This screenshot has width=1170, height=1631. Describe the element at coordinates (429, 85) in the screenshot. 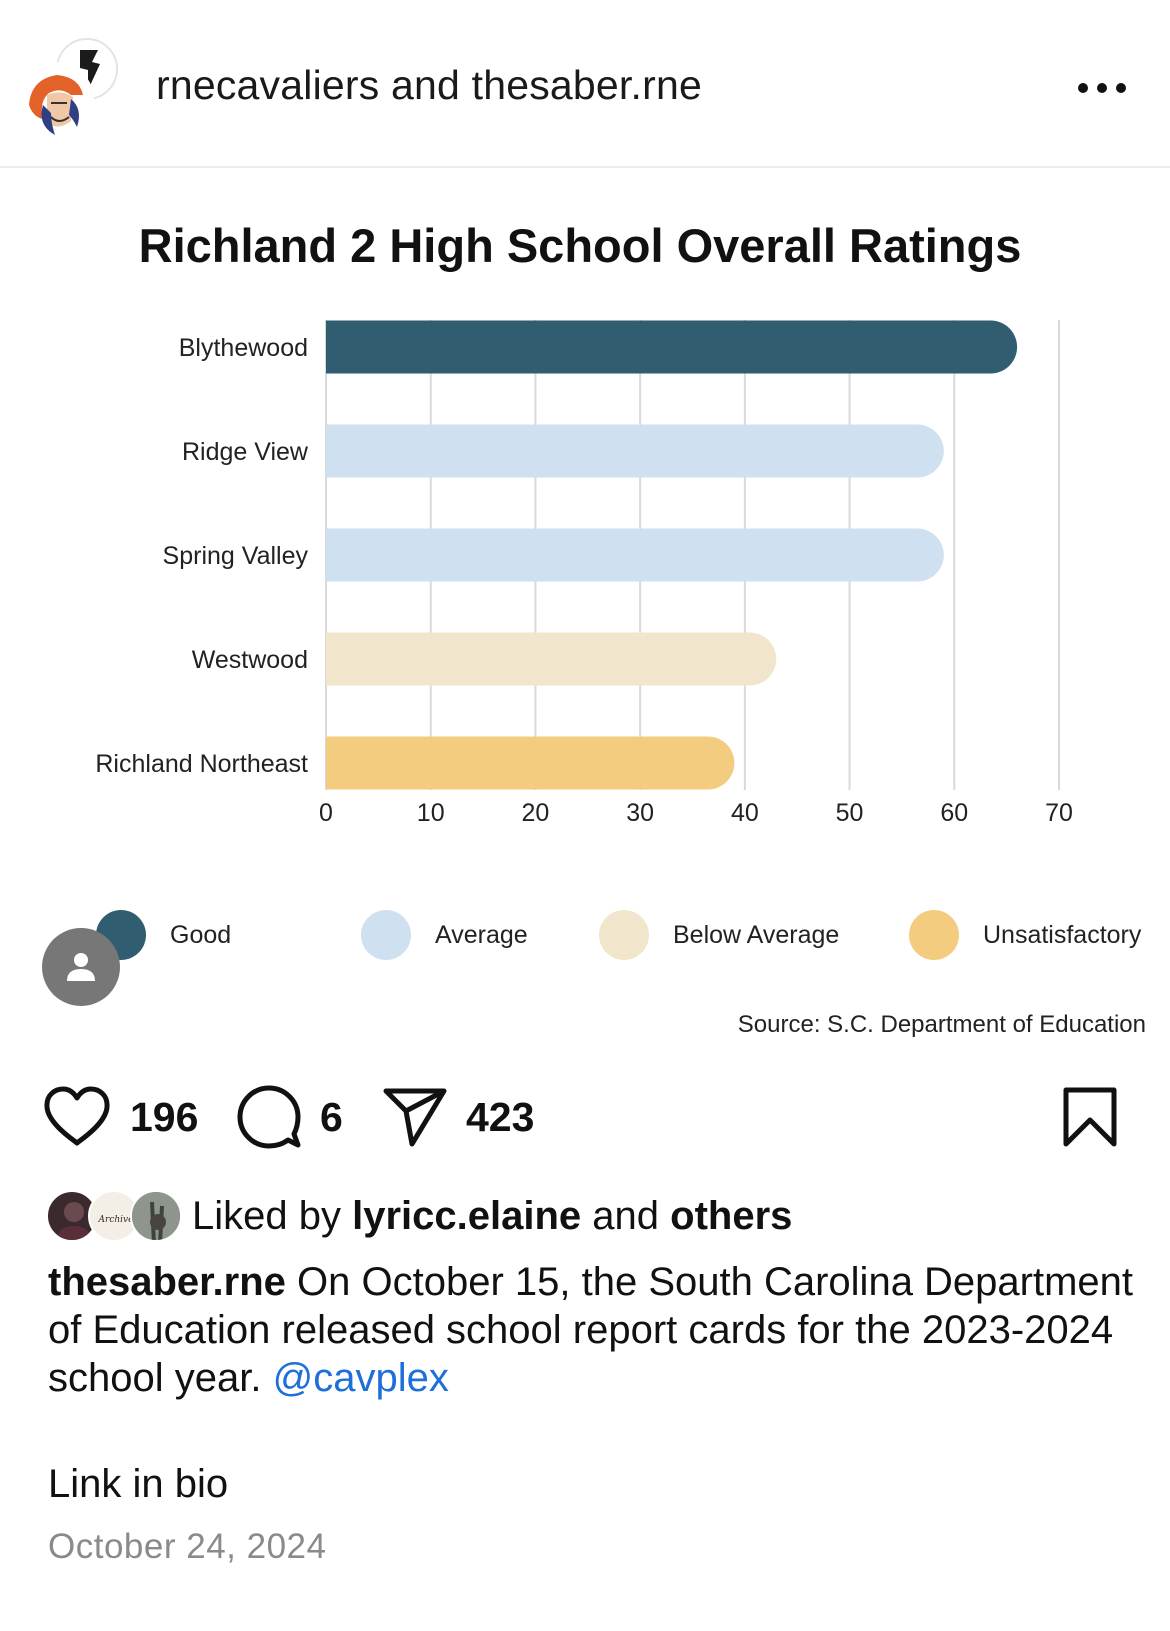

I see `post-authors: rnecavaliers and thesaber.rne` at that location.